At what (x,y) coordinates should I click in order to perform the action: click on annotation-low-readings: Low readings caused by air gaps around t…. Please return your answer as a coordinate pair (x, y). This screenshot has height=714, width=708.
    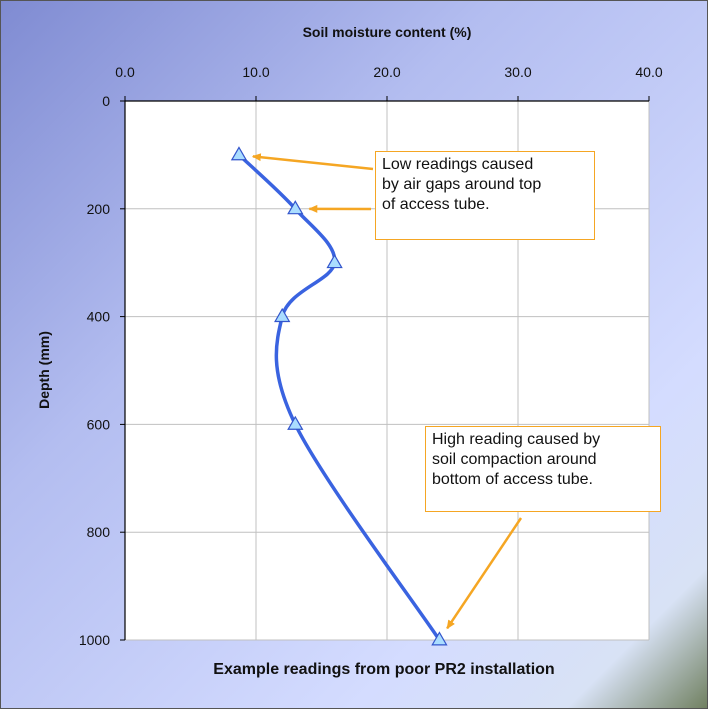
    Looking at the image, I should click on (485, 195).